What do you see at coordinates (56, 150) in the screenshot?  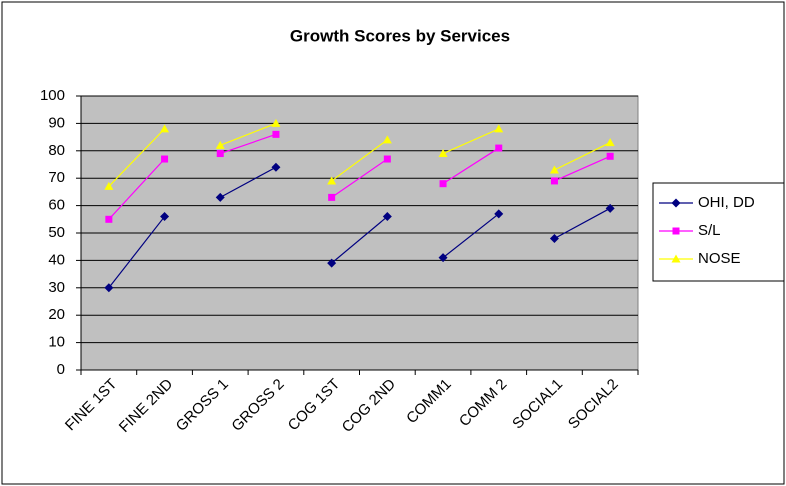 I see `y-tick-label: 80` at bounding box center [56, 150].